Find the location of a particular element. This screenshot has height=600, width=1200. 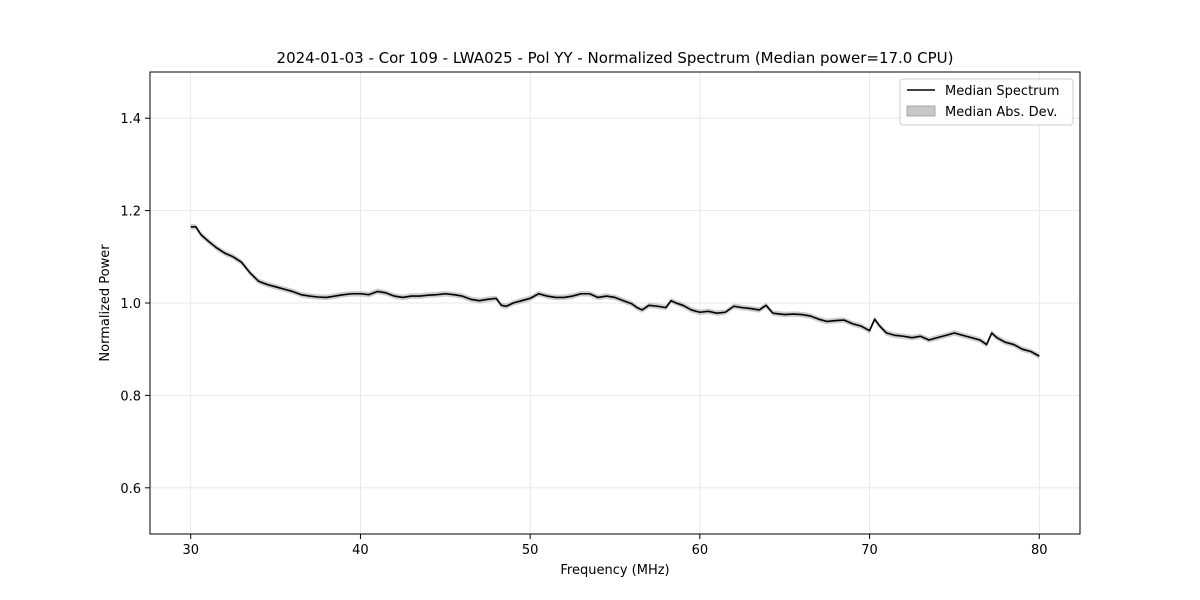

y-tick-label: 1.4 is located at coordinates (130, 119).